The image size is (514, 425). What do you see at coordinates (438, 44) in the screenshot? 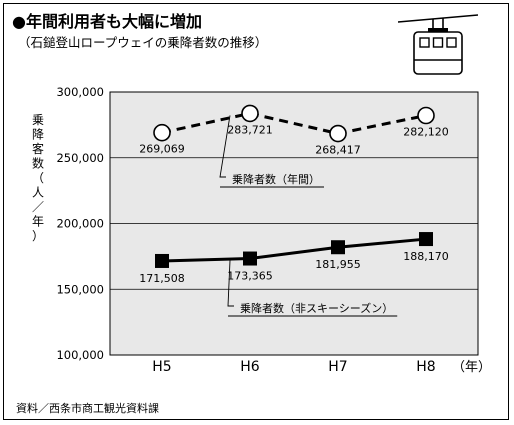
I see `ropeway-gondola-icon` at bounding box center [438, 44].